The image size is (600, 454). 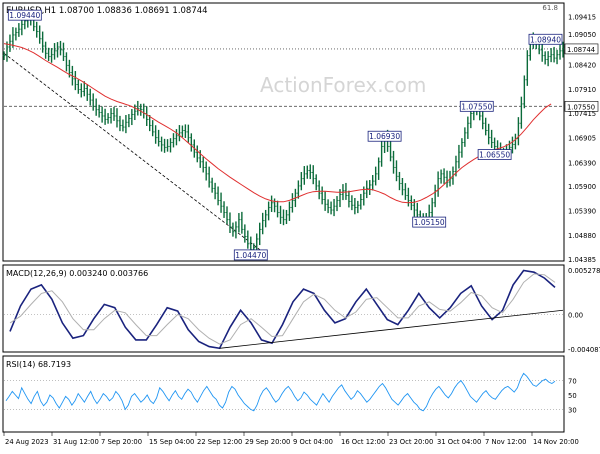 I want to click on rsi-panel-title: RSI(14) 68.7193, so click(x=38, y=364).